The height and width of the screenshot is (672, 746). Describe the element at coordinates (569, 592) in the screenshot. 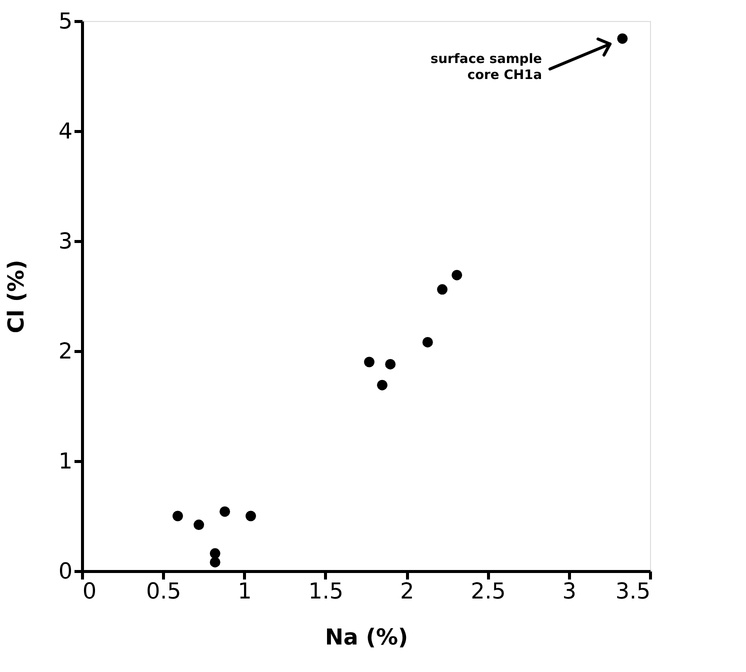

I see `x-tick-label: 3` at that location.